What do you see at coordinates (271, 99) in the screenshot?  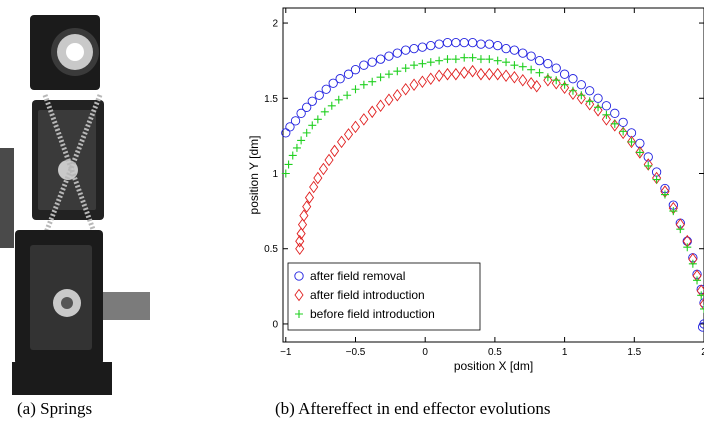 I see `y-tick-label: 1.5` at bounding box center [271, 99].